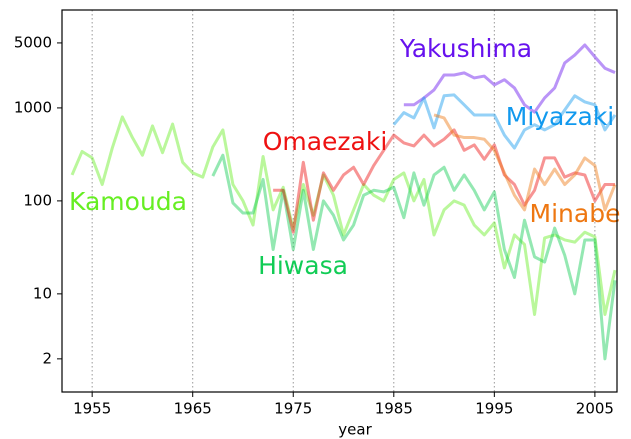 The image size is (631, 439). What do you see at coordinates (293, 409) in the screenshot?
I see `x-tick-label: 1975` at bounding box center [293, 409].